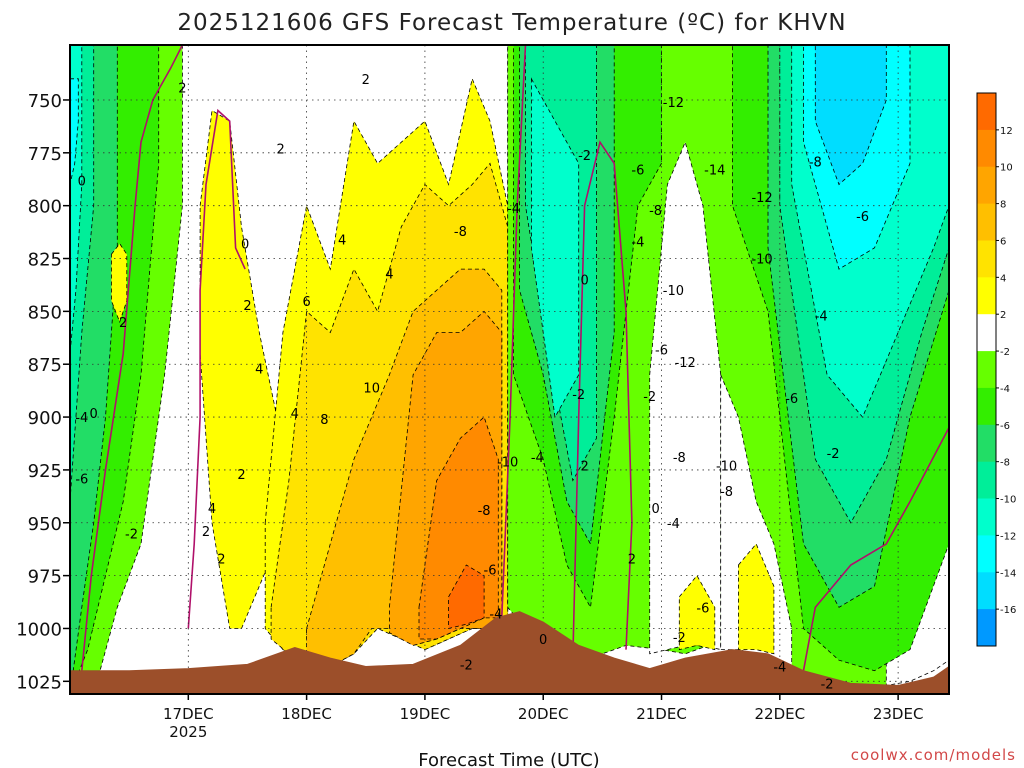 The height and width of the screenshot is (768, 1024). Describe the element at coordinates (39, 629) in the screenshot. I see `y-tick-label-1000: 1000` at that location.